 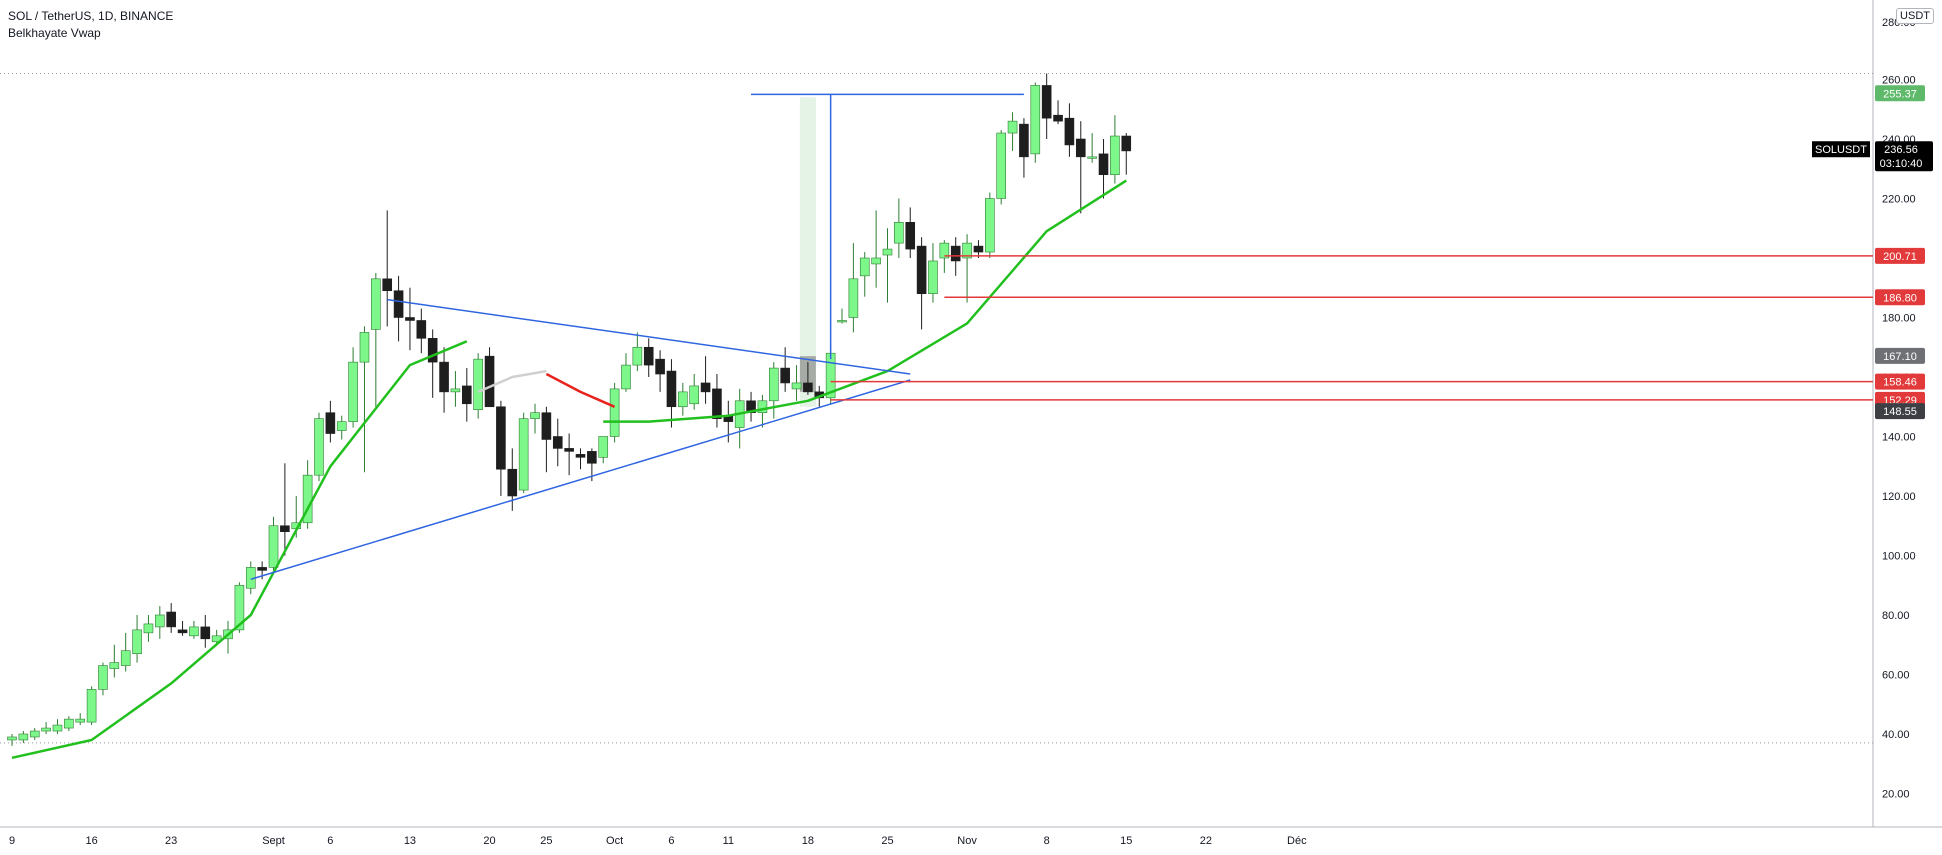 What do you see at coordinates (1901, 150) in the screenshot?
I see `last-price-label: 236.56` at bounding box center [1901, 150].